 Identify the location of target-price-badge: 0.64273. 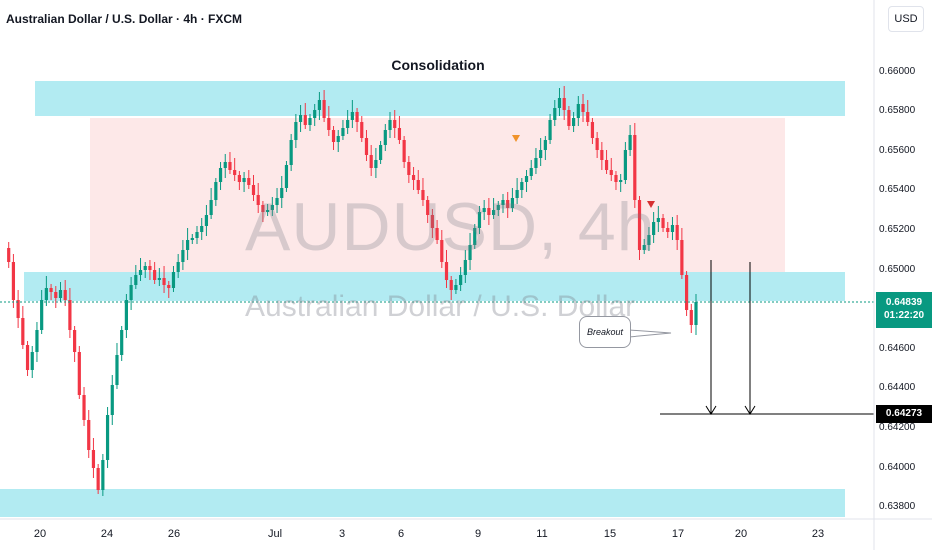
(904, 414).